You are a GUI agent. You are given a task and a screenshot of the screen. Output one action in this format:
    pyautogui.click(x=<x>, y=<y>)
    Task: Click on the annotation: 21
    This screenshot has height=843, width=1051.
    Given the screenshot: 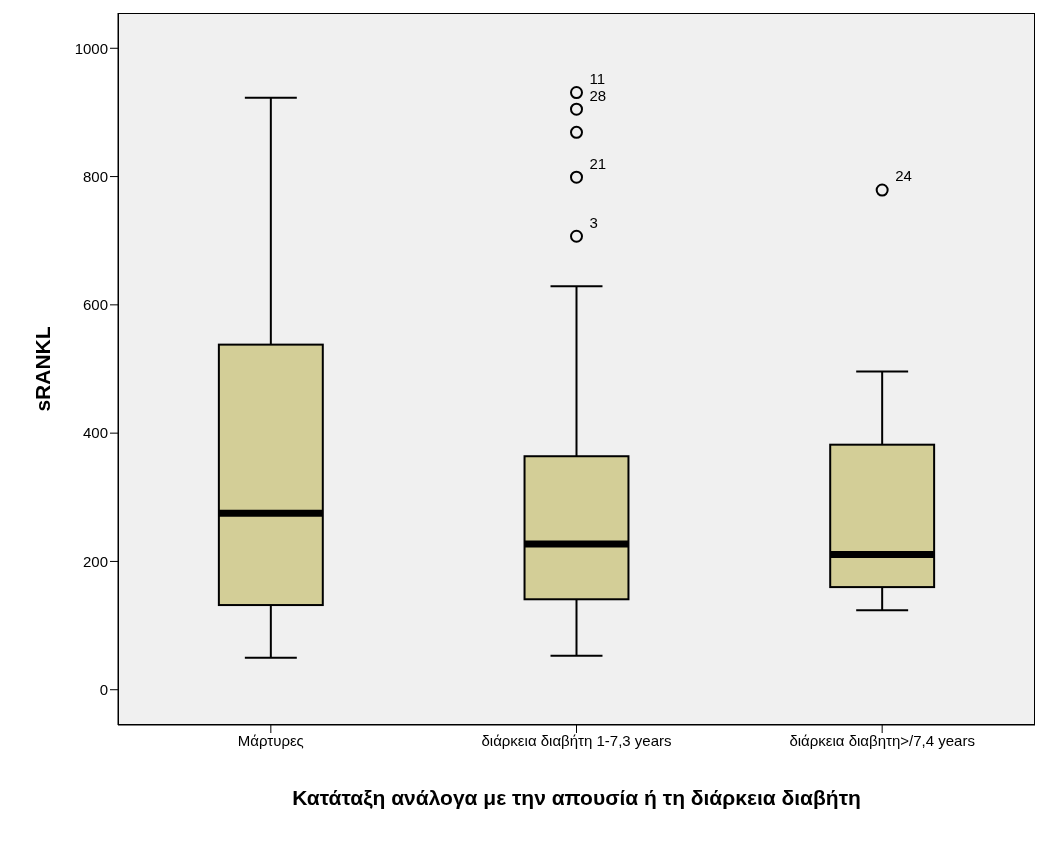 What is the action you would take?
    pyautogui.click(x=598, y=163)
    